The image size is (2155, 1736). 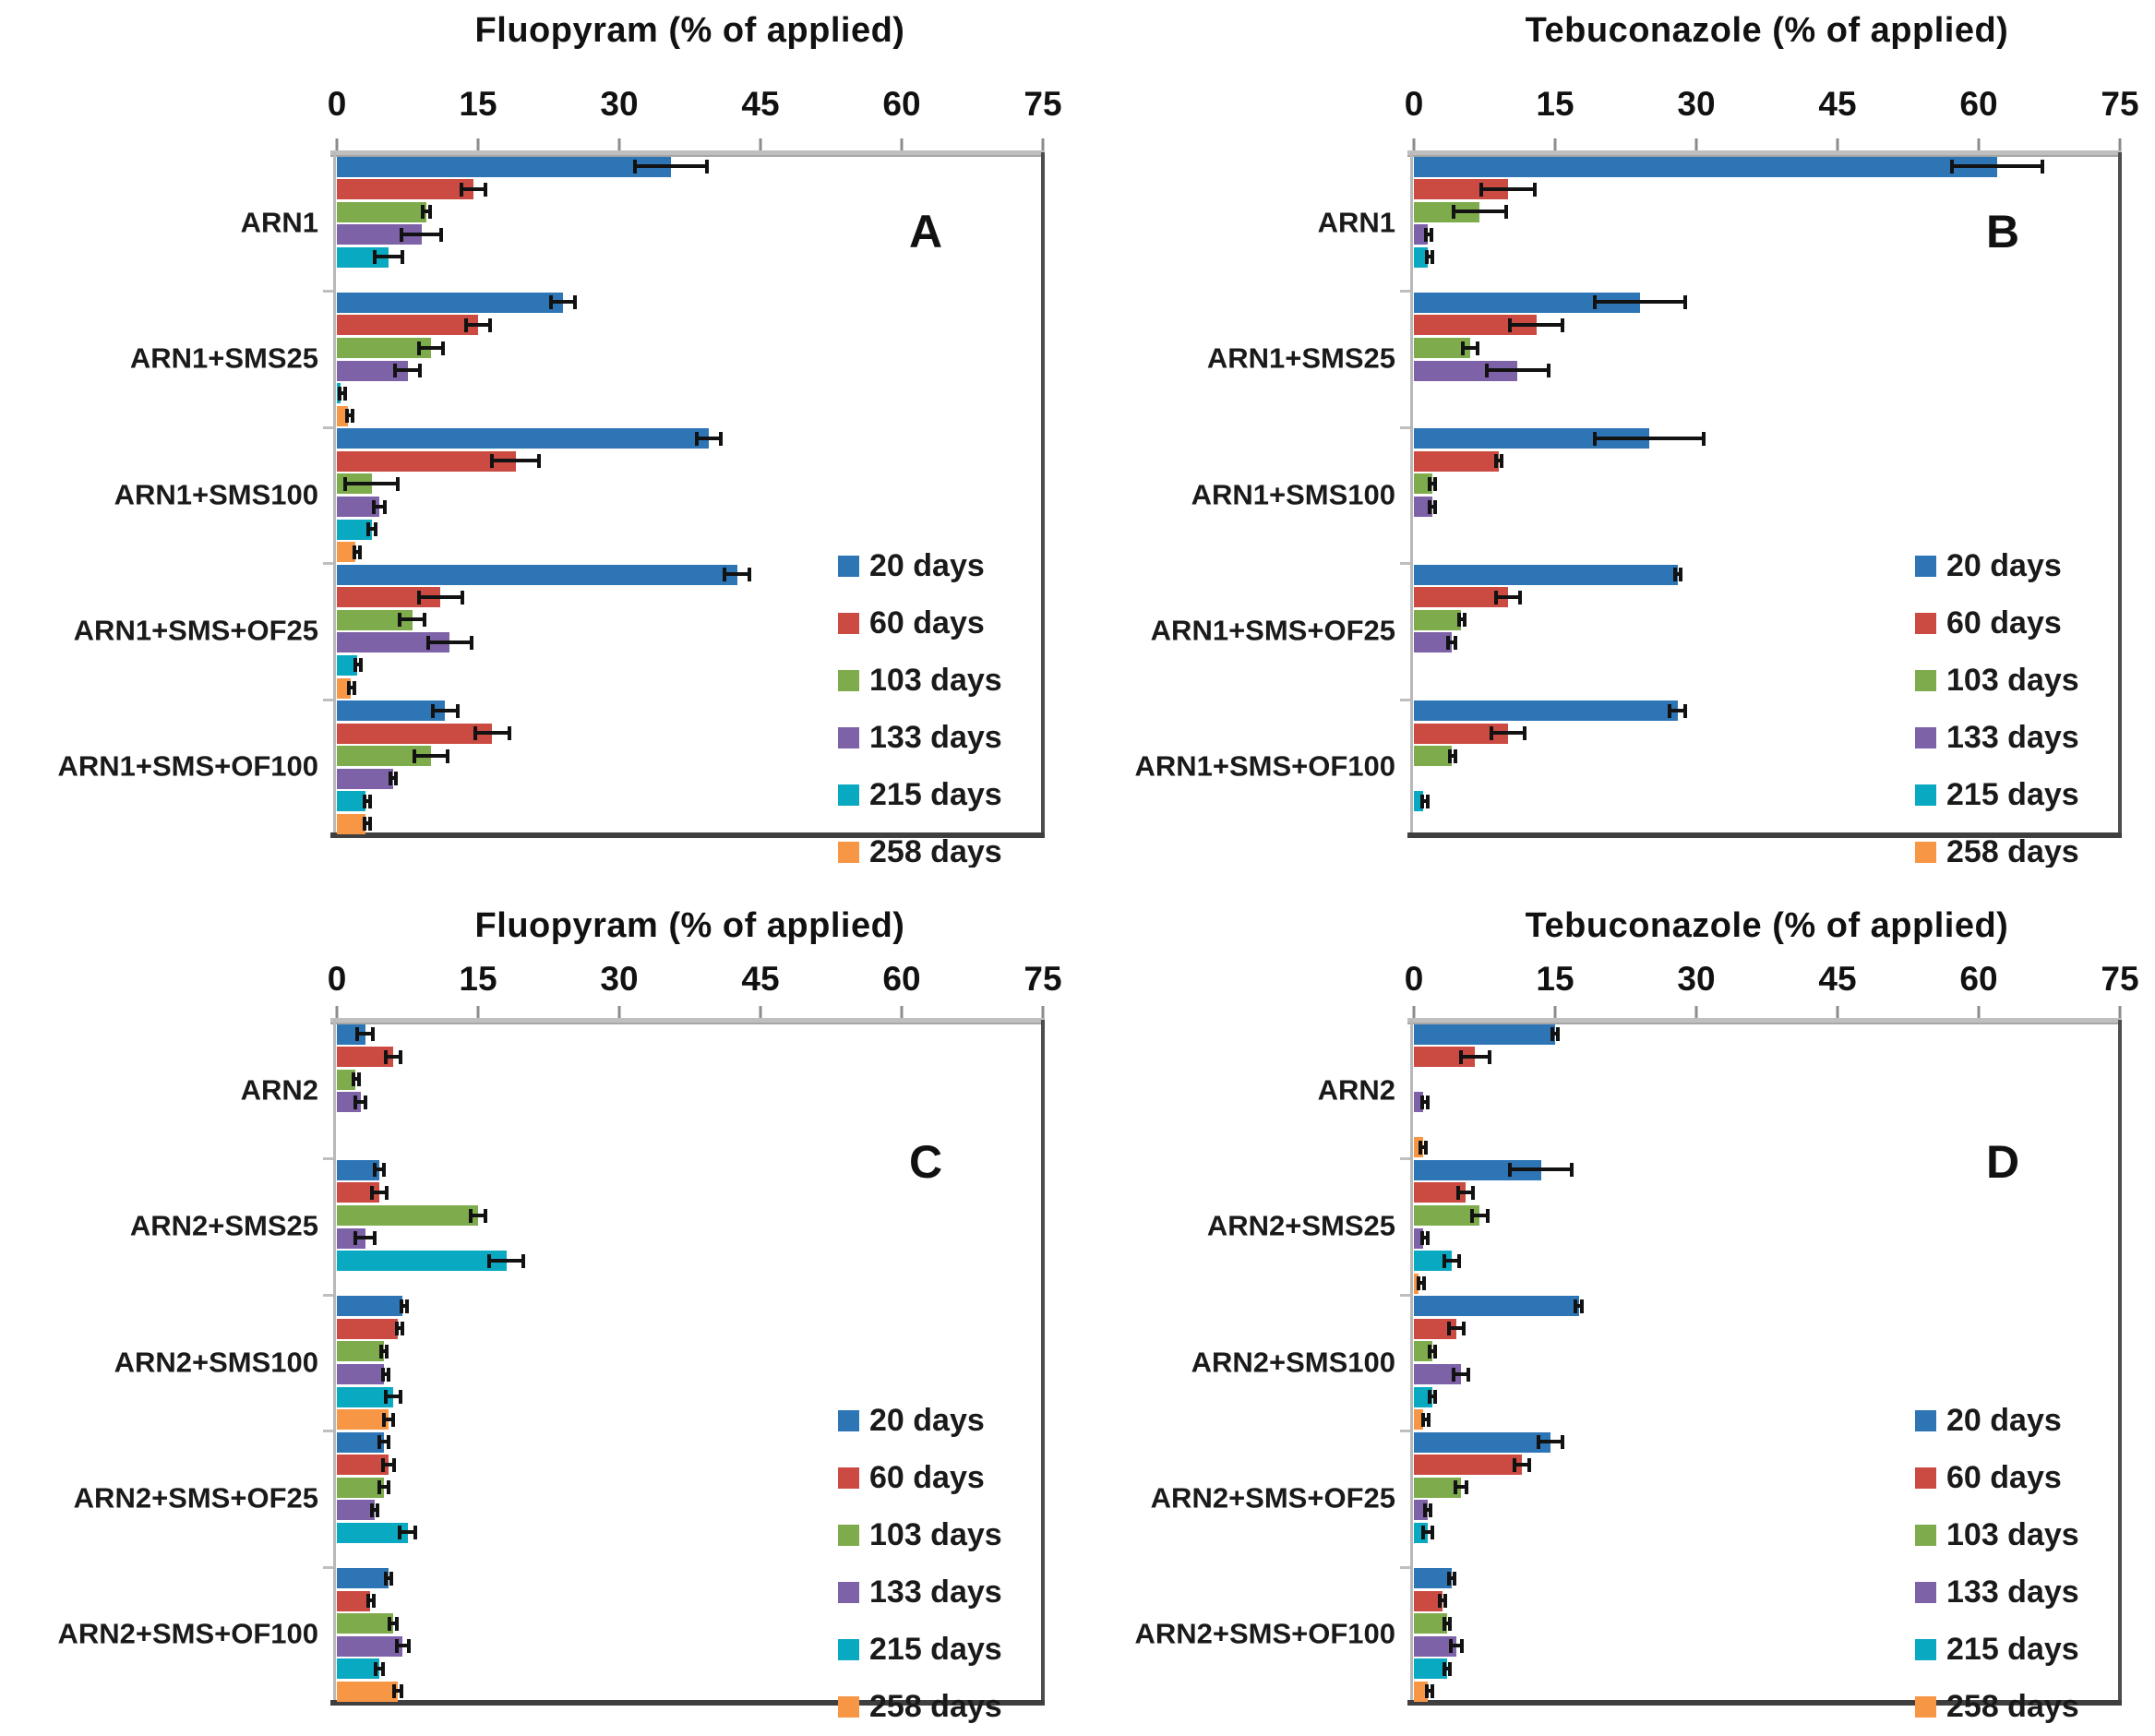 What do you see at coordinates (760, 979) in the screenshot?
I see `x-tick-label: 45` at bounding box center [760, 979].